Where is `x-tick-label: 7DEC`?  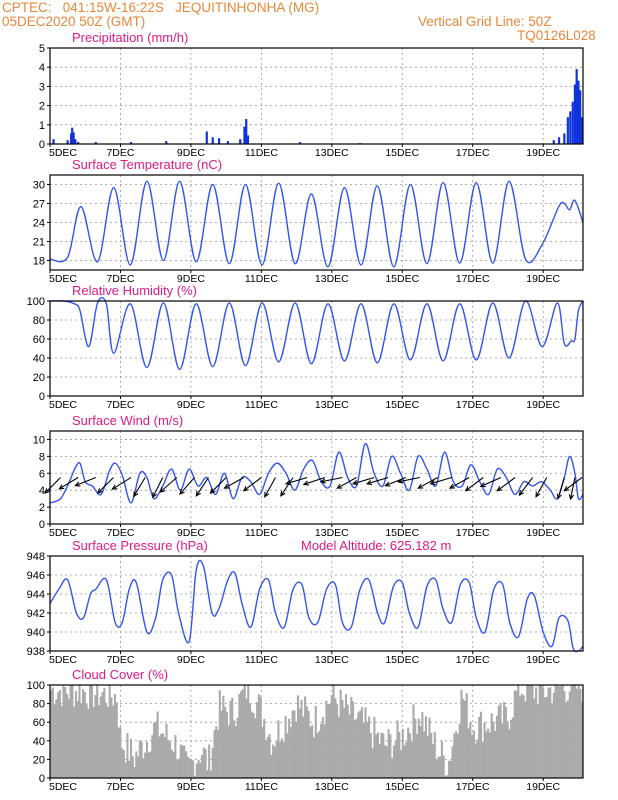 x-tick-label: 7DEC is located at coordinates (120, 787).